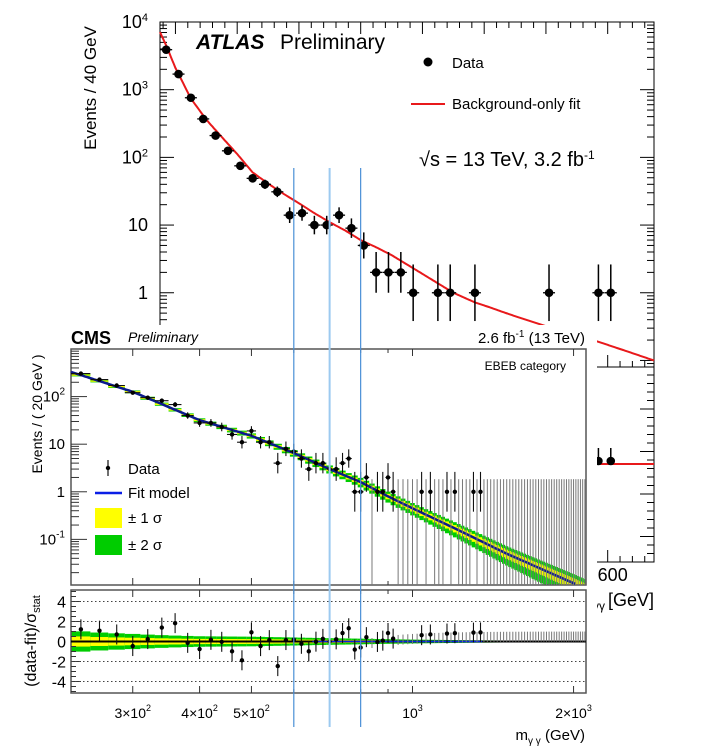  Describe the element at coordinates (497, 338) in the screenshot. I see `cms-lumi-value: 2.6 fb` at that location.